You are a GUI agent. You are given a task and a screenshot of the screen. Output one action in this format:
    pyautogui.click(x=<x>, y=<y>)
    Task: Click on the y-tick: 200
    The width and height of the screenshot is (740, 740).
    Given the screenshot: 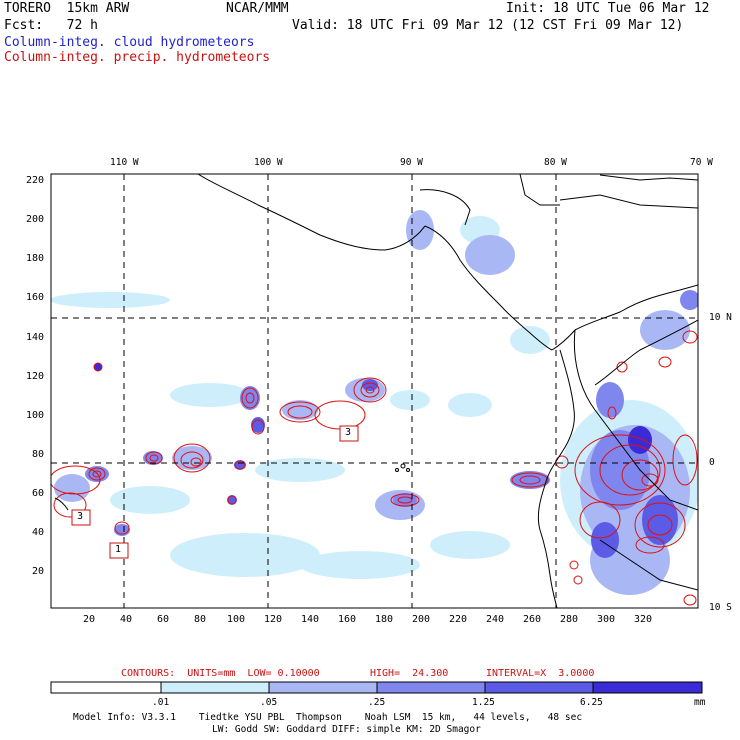 What is the action you would take?
    pyautogui.click(x=35, y=219)
    